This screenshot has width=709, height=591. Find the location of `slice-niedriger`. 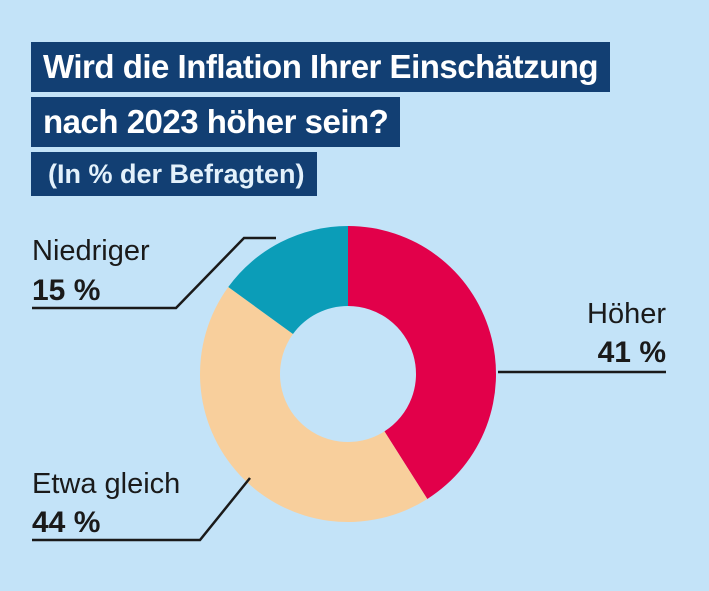

slice-niedriger is located at coordinates (288, 280).